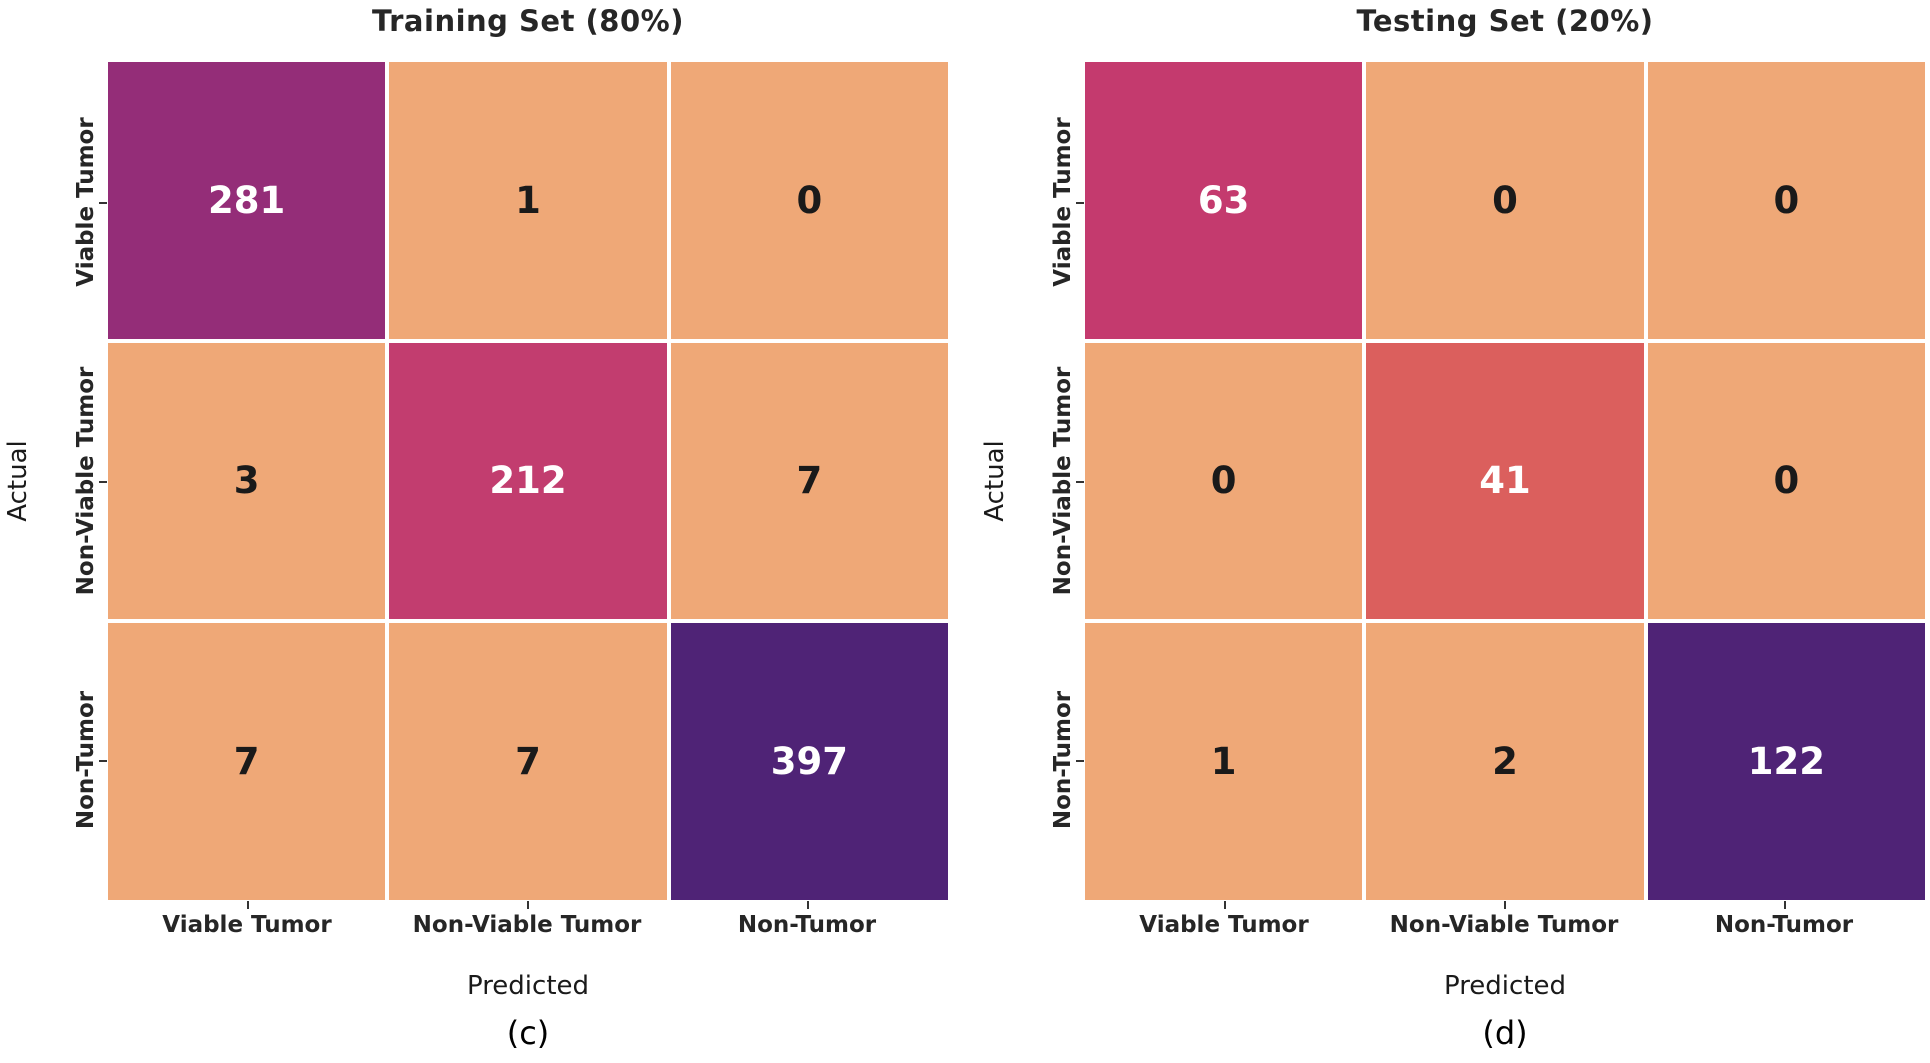 This screenshot has height=1063, width=1930. Describe the element at coordinates (1505, 761) in the screenshot. I see `heatmap-cell-r2c1: 2` at that location.